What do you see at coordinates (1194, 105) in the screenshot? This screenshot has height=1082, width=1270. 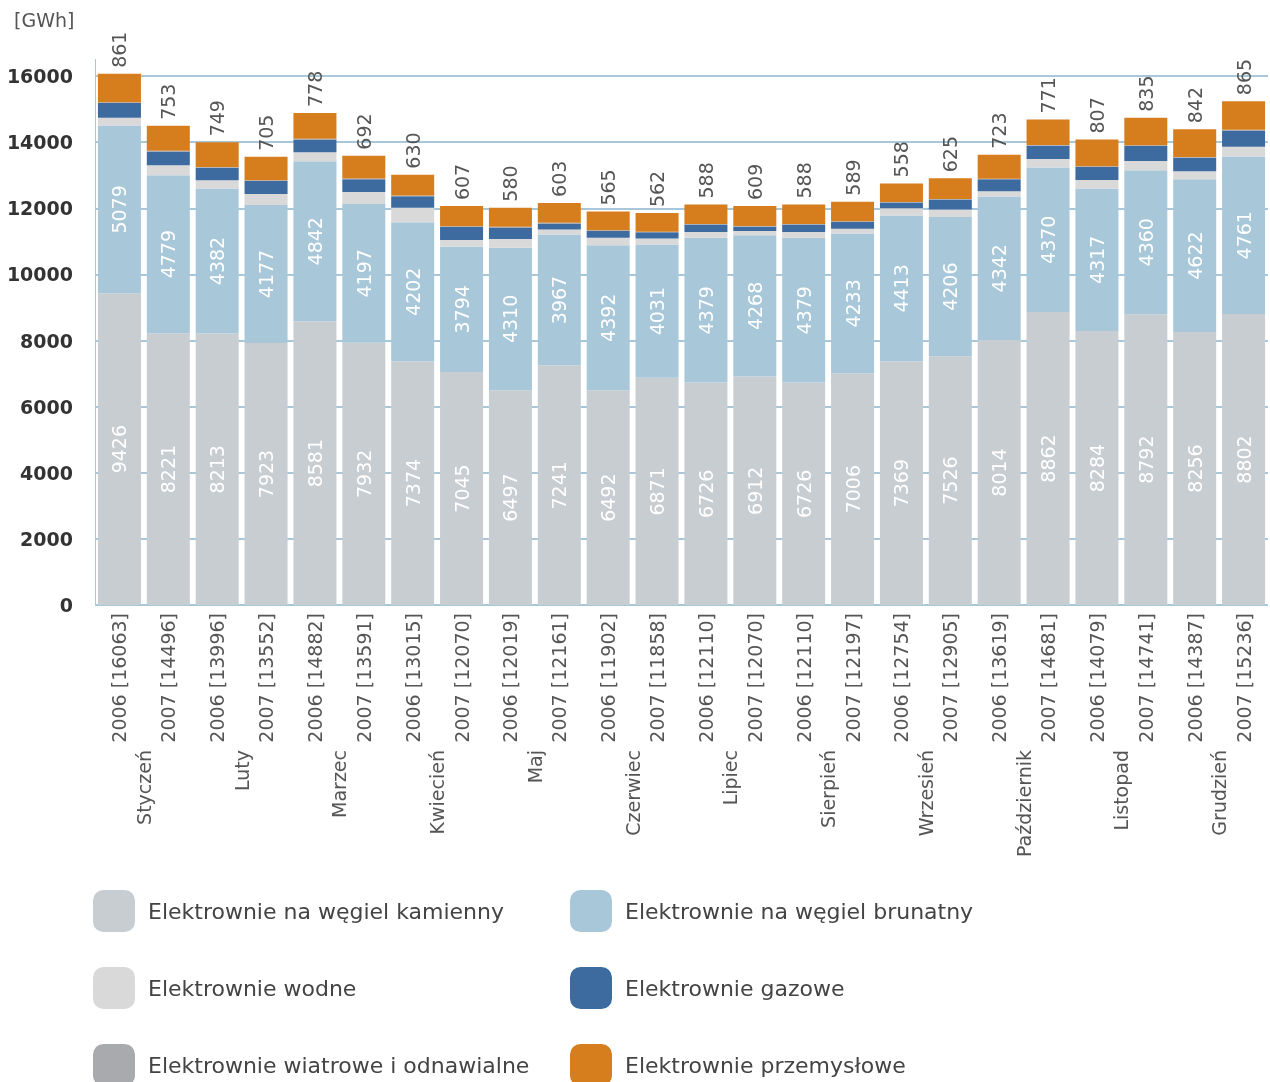 I see `data-label: 842` at bounding box center [1194, 105].